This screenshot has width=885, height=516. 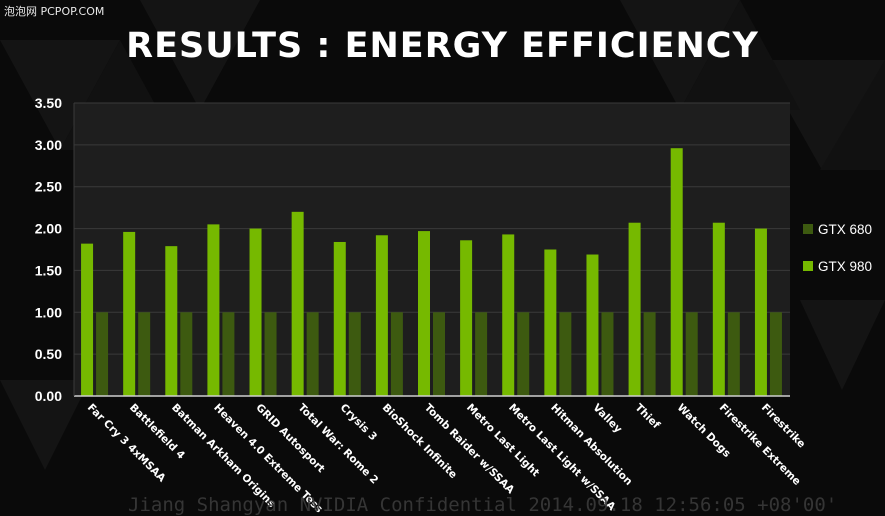 What do you see at coordinates (48, 103) in the screenshot?
I see `y-tick-label: 3.50` at bounding box center [48, 103].